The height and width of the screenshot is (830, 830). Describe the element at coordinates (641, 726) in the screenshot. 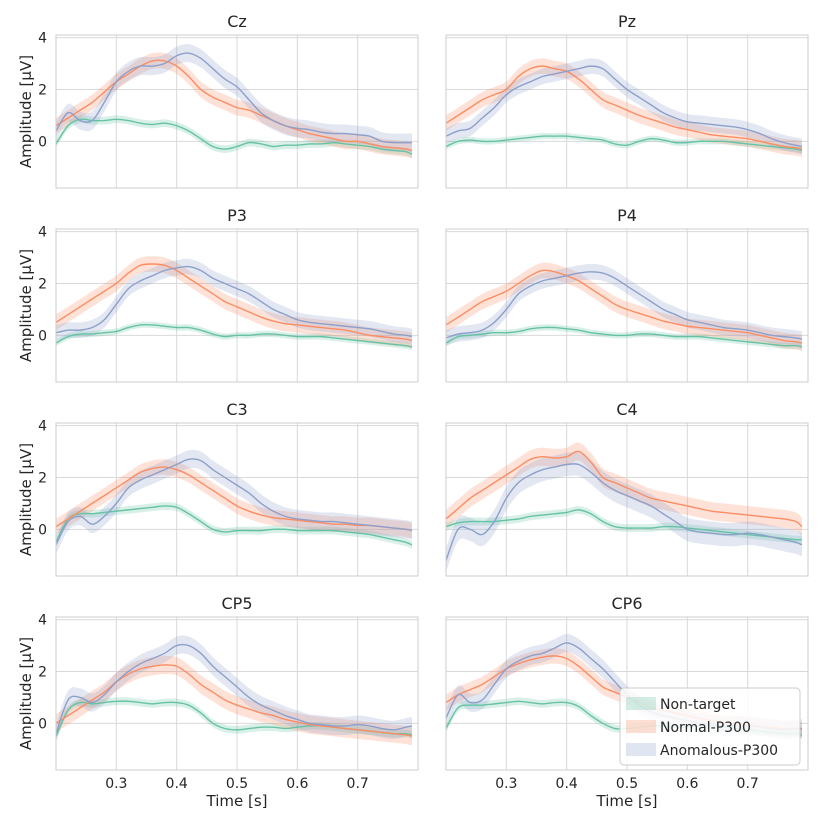

I see `legend-swatch-normal-p300` at that location.